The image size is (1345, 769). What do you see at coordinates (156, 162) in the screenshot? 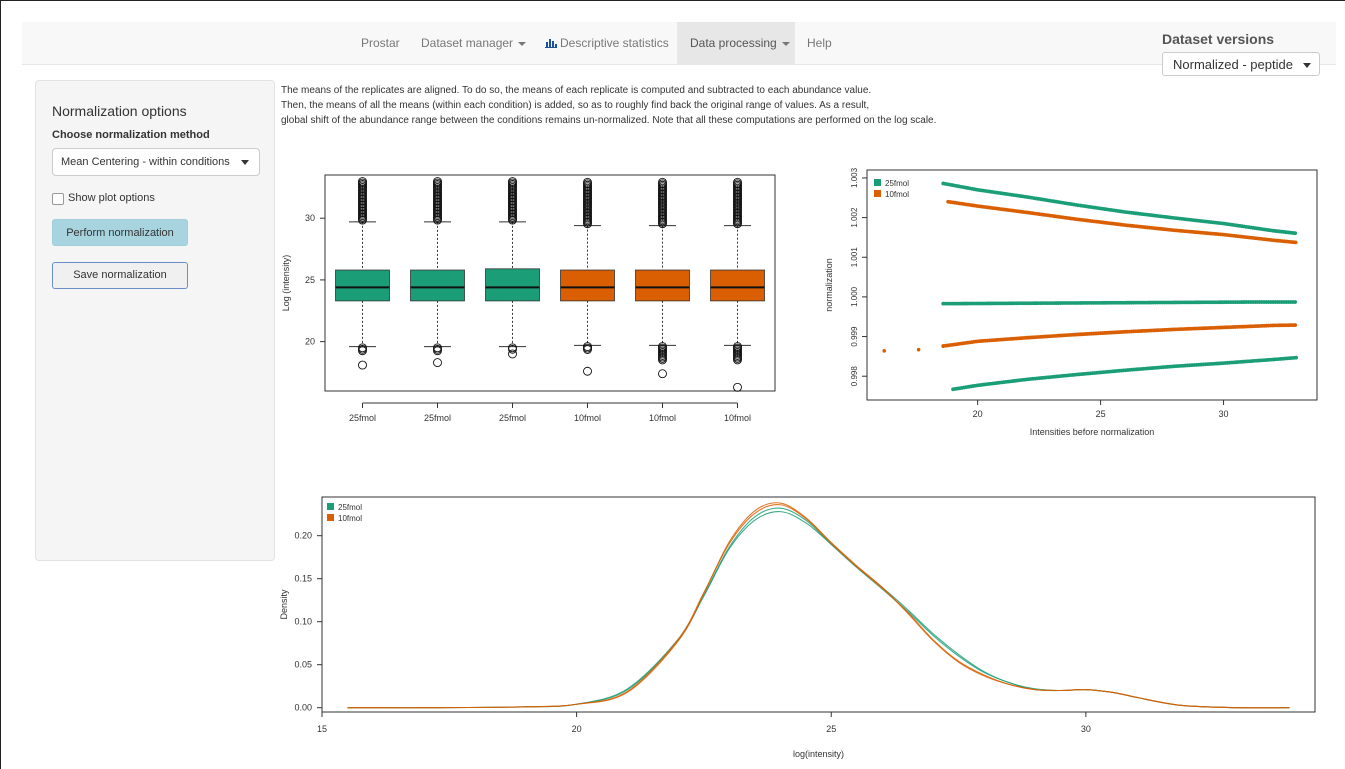
I see `normalization-method-select: Mean Centering - within conditions` at bounding box center [156, 162].